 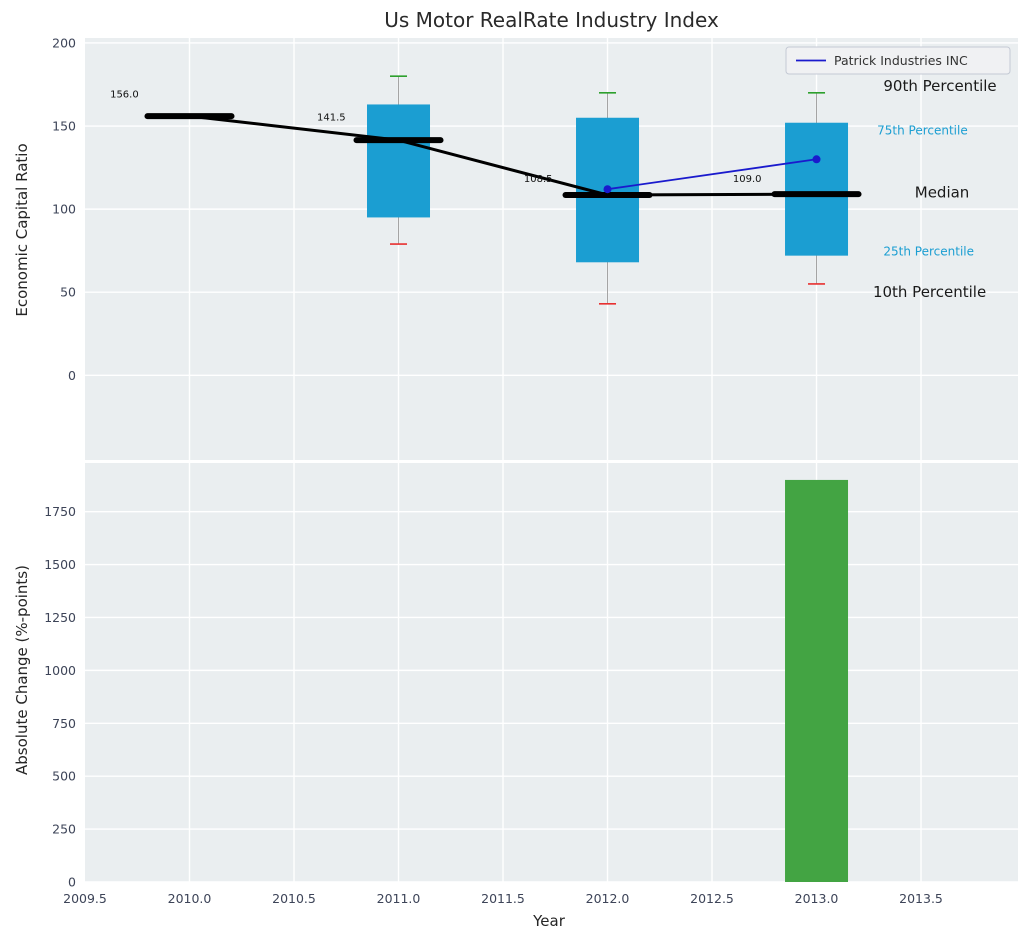 I want to click on x-tick-label: 2011.5, so click(x=503, y=898).